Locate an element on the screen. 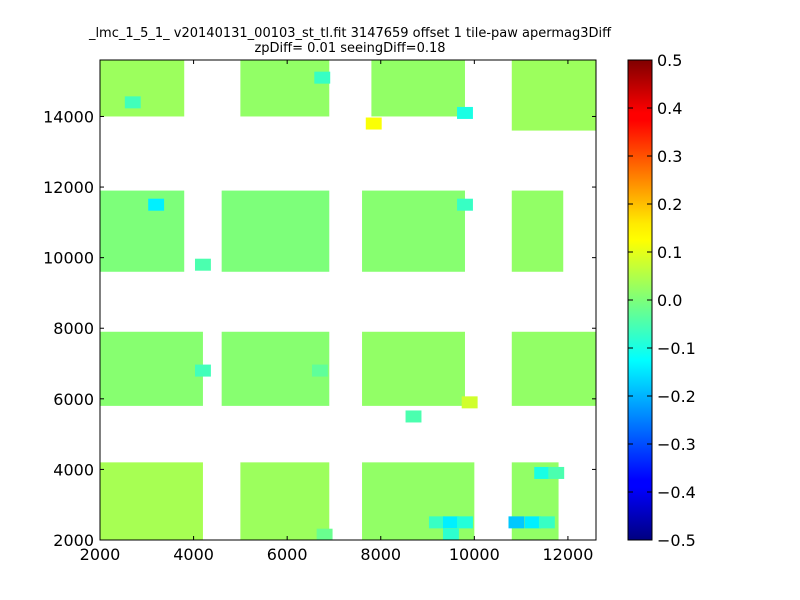  y-tick-label: 8000 is located at coordinates (73, 328).